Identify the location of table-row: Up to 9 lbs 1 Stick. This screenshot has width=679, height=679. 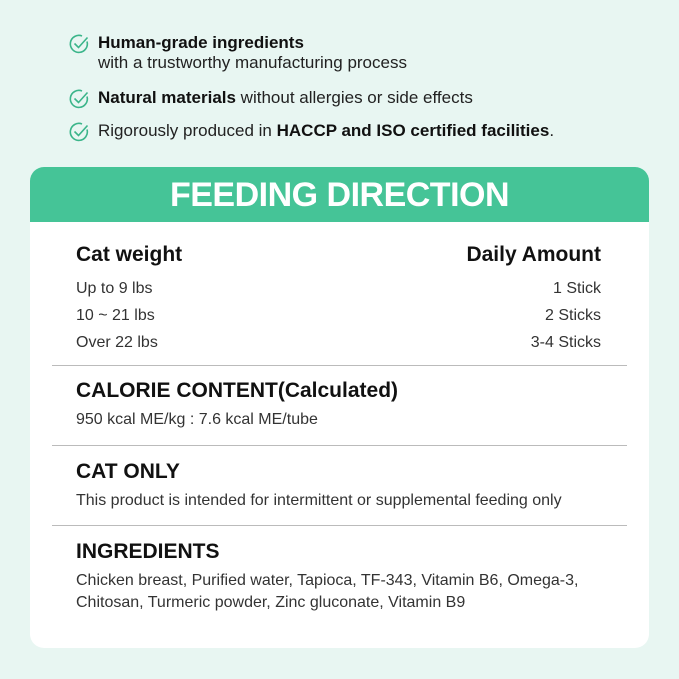
(338, 289).